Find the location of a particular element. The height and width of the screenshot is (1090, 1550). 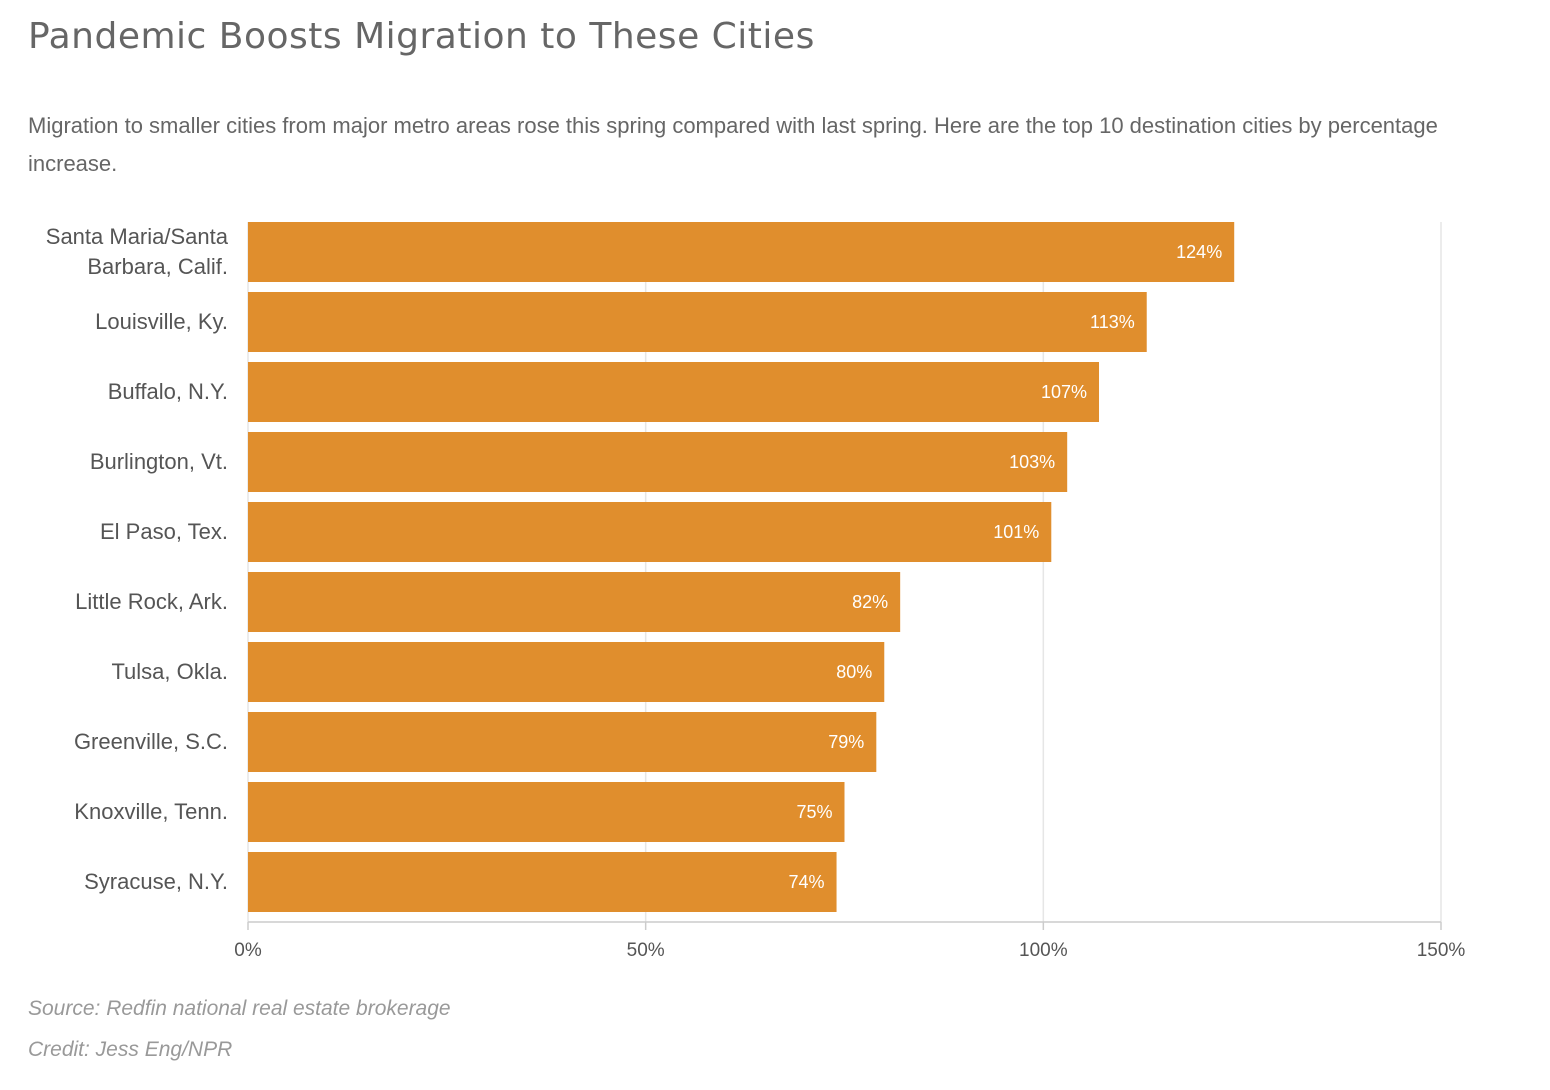

category-label: Little Rock, Ark. is located at coordinates (151, 601).